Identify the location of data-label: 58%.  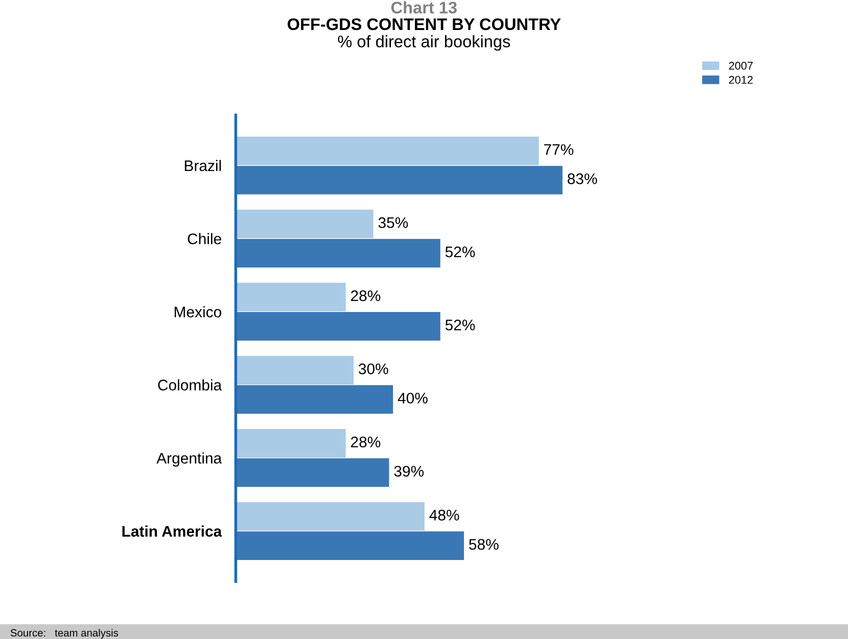
(484, 544).